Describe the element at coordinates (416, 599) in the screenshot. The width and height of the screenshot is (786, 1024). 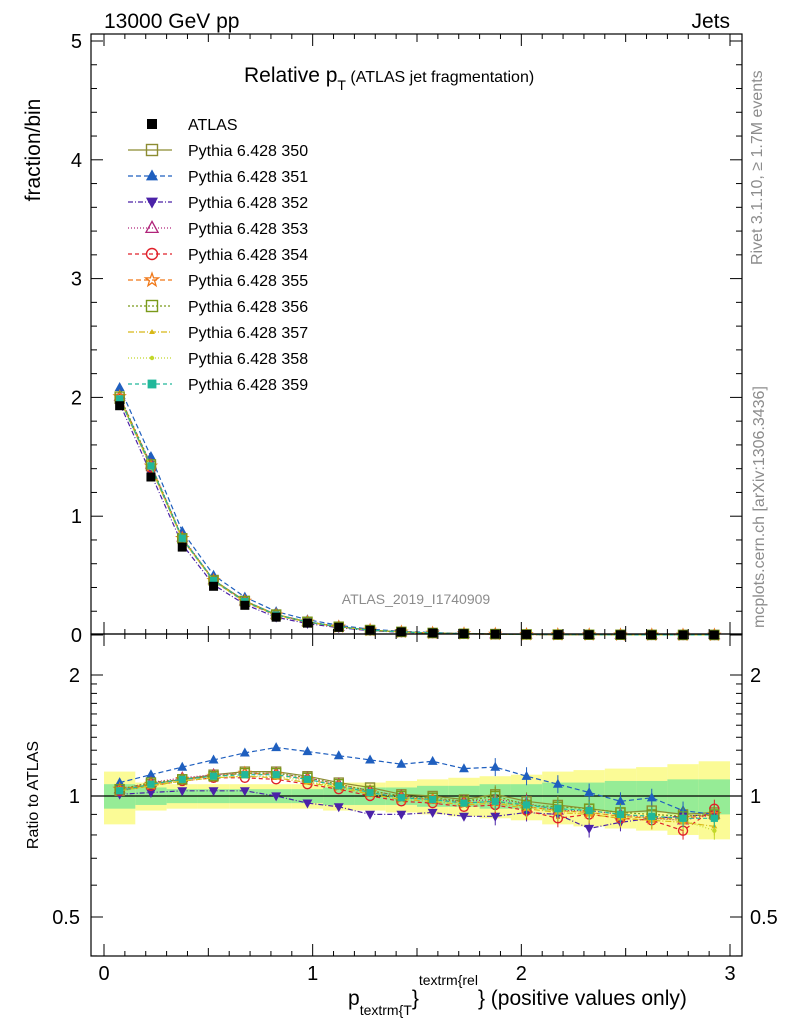
I see `analysis-watermark: ATLAS_2019_I1740909` at that location.